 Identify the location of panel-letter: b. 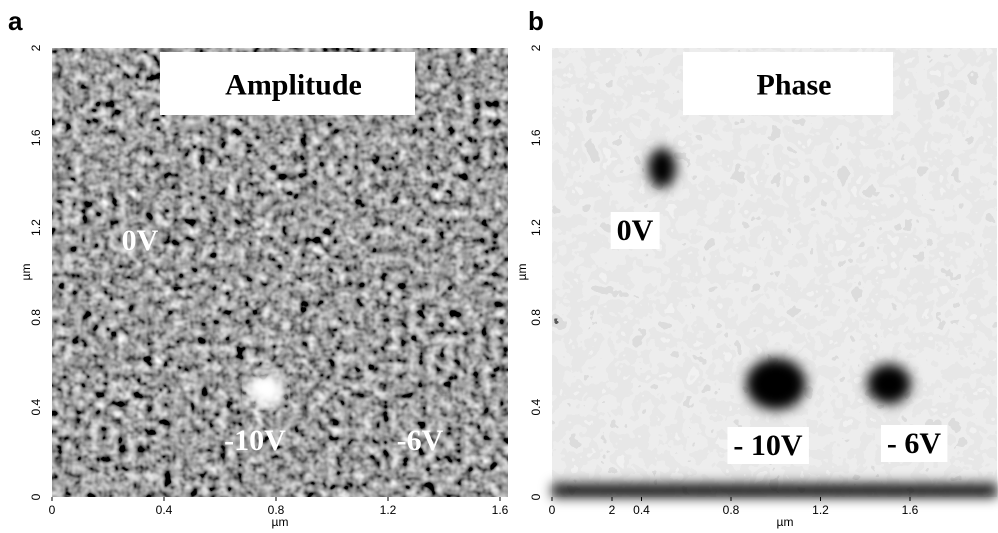
(536, 21).